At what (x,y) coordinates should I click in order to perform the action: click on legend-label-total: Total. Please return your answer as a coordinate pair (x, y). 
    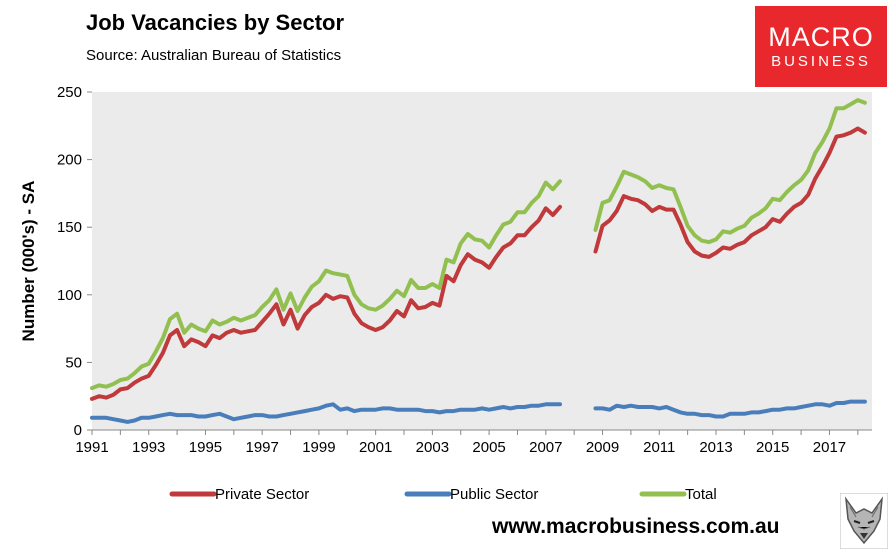
    Looking at the image, I should click on (701, 494).